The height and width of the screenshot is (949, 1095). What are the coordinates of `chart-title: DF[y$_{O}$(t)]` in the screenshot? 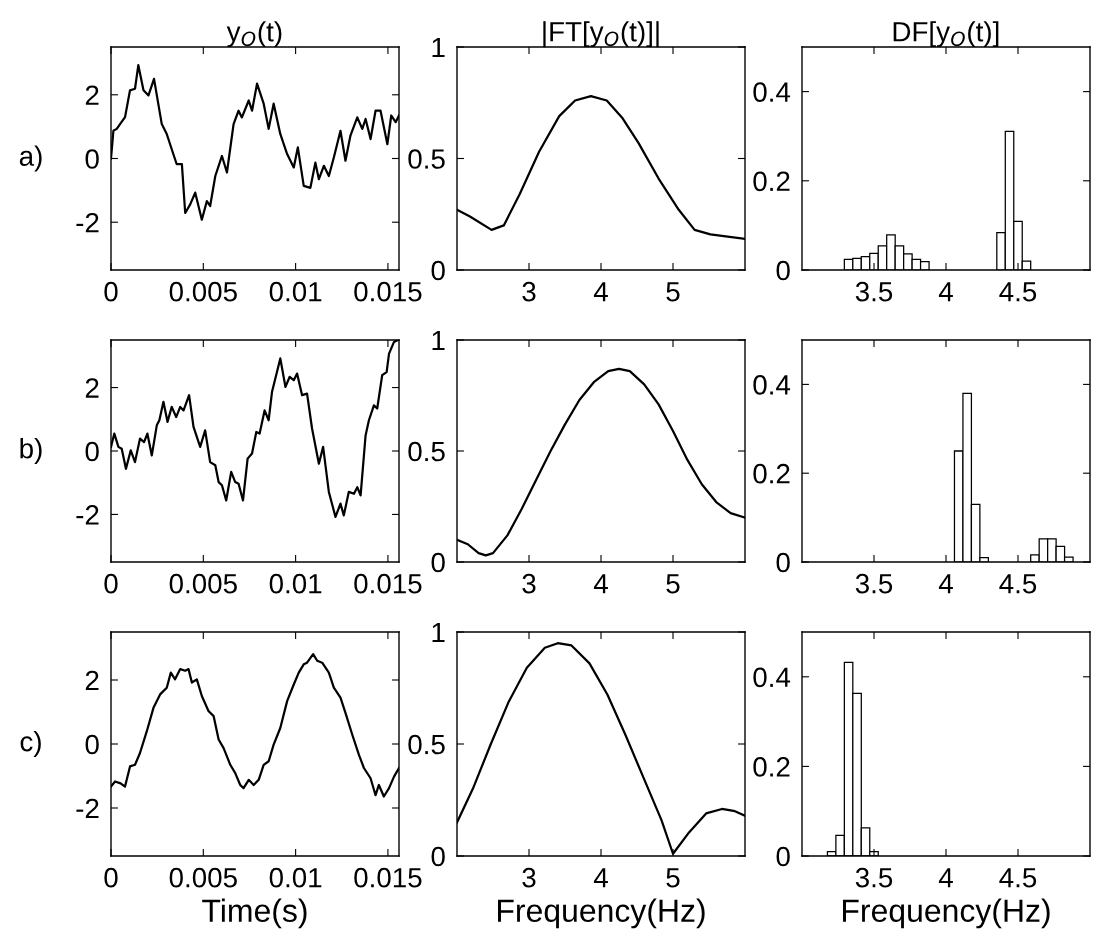 It's located at (946, 34).